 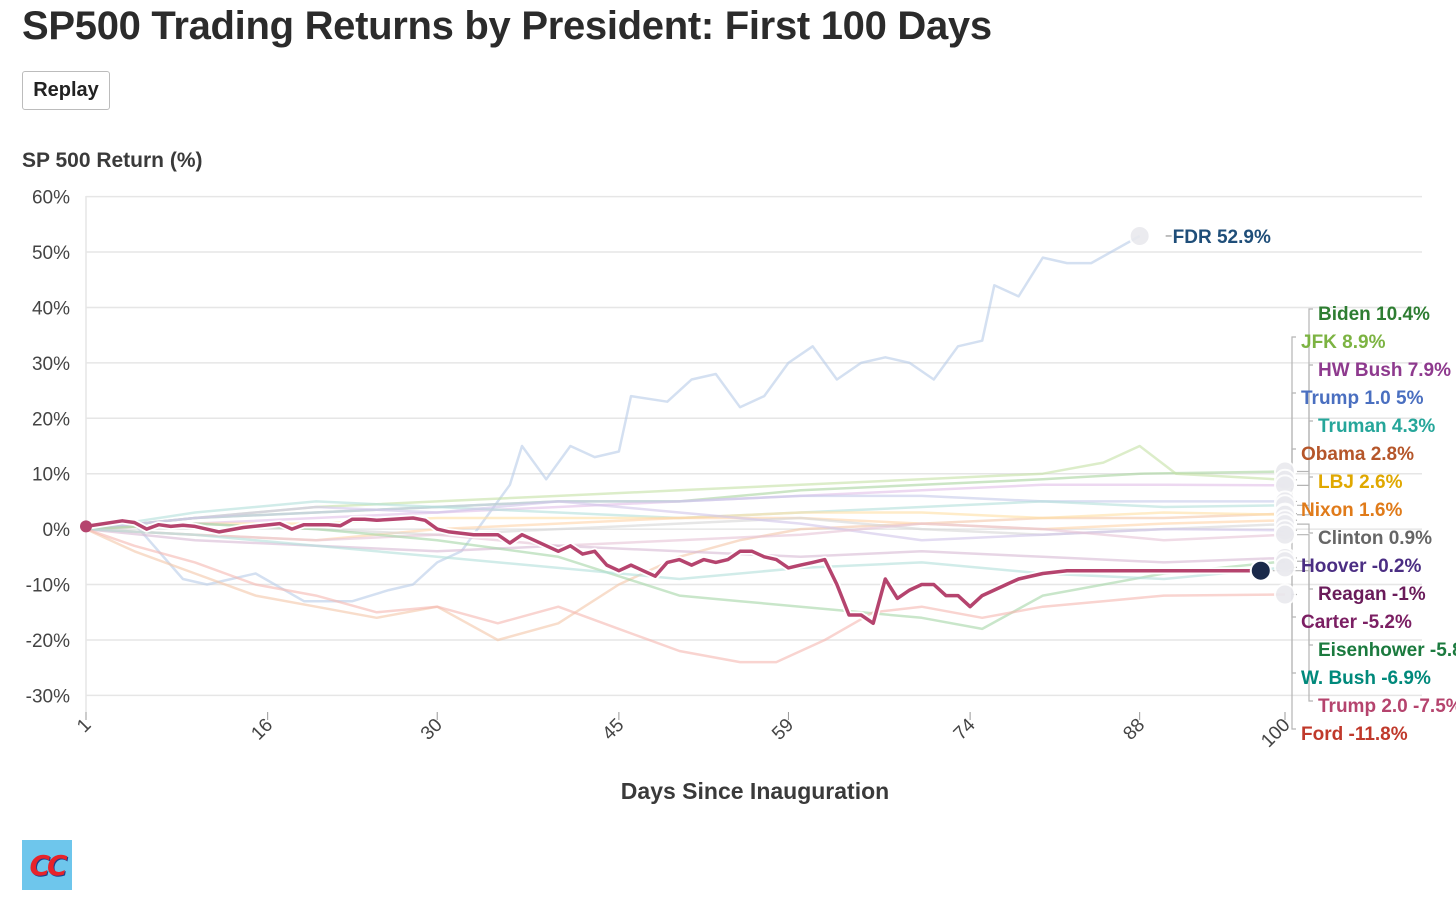 I want to click on y-tick-label: 10%, so click(x=51, y=475).